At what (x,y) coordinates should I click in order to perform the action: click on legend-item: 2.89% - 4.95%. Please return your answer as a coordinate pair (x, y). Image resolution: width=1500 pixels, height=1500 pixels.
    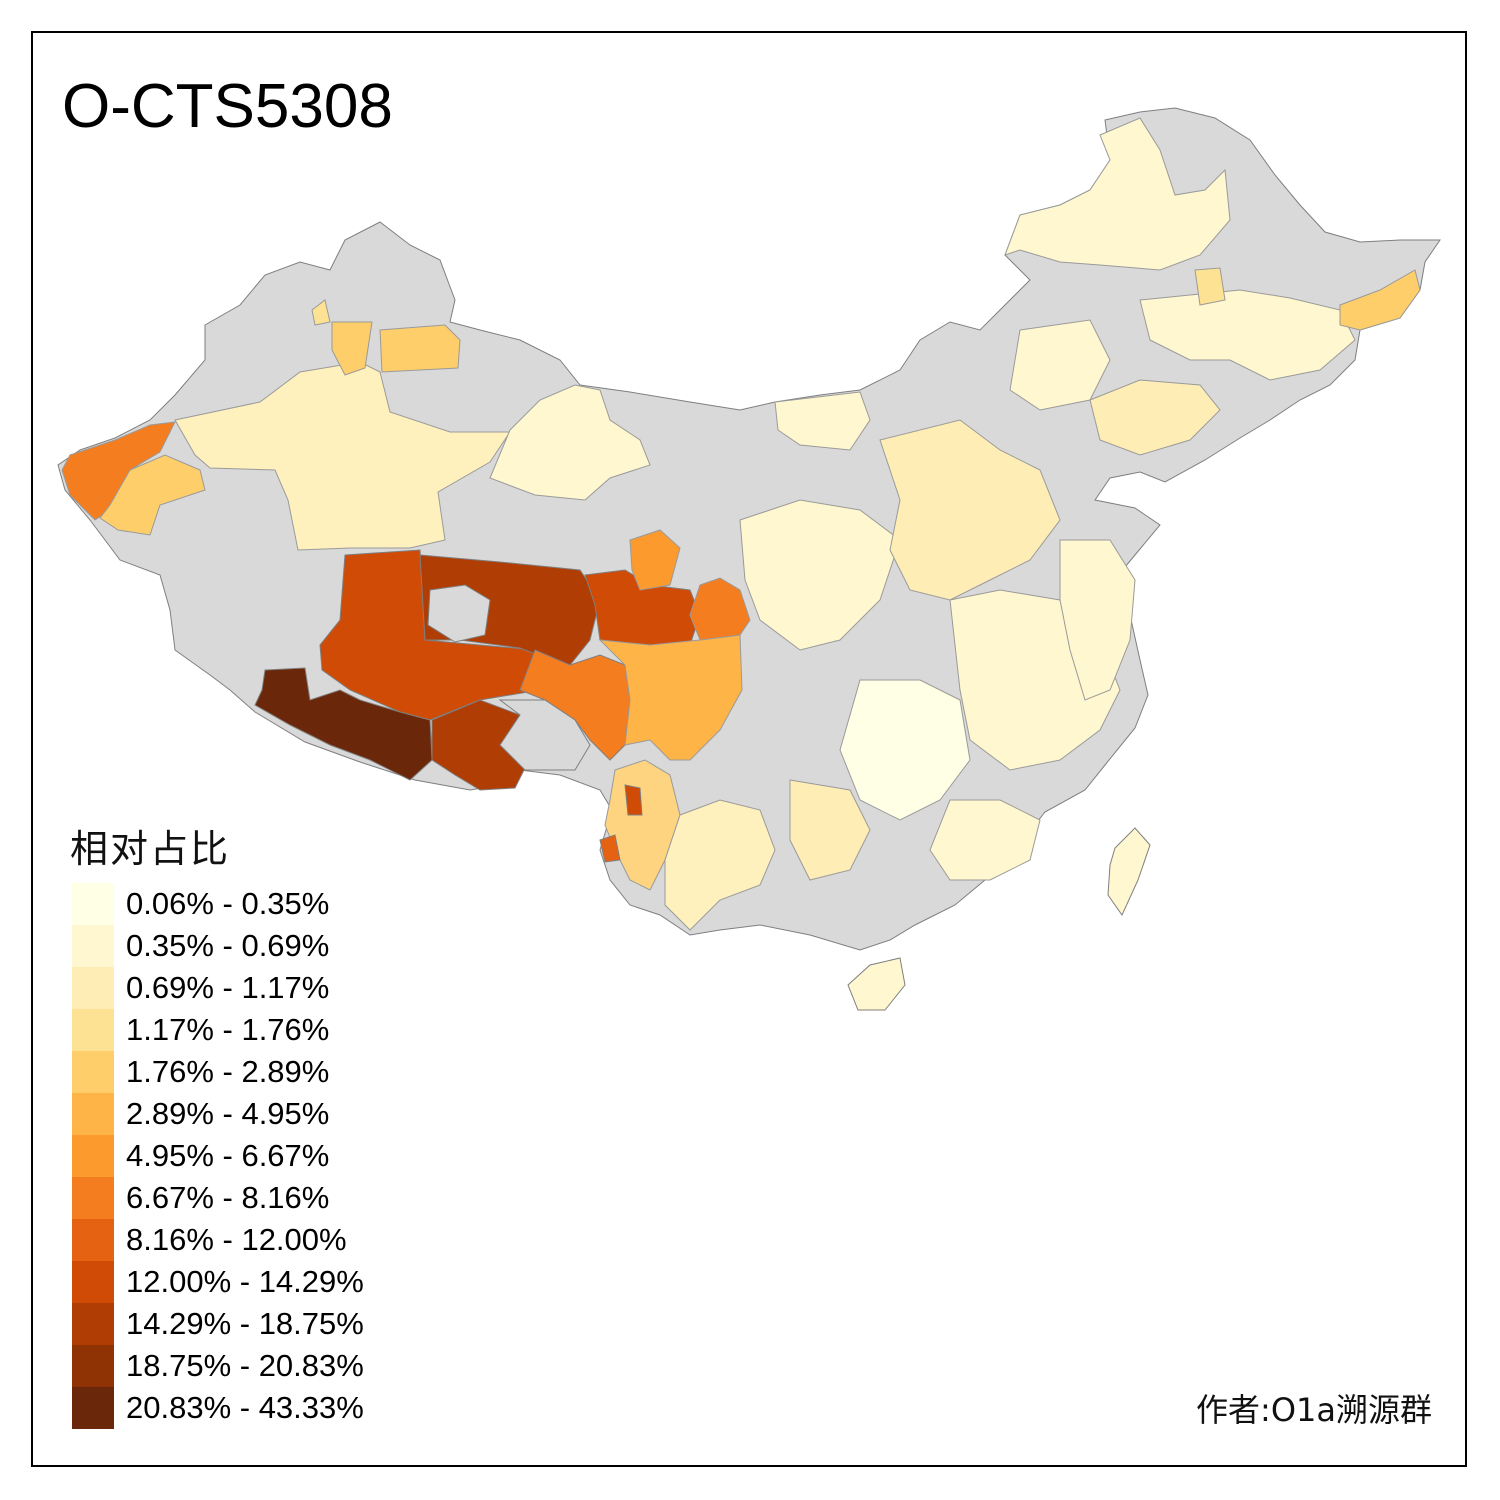
    Looking at the image, I should click on (218, 1114).